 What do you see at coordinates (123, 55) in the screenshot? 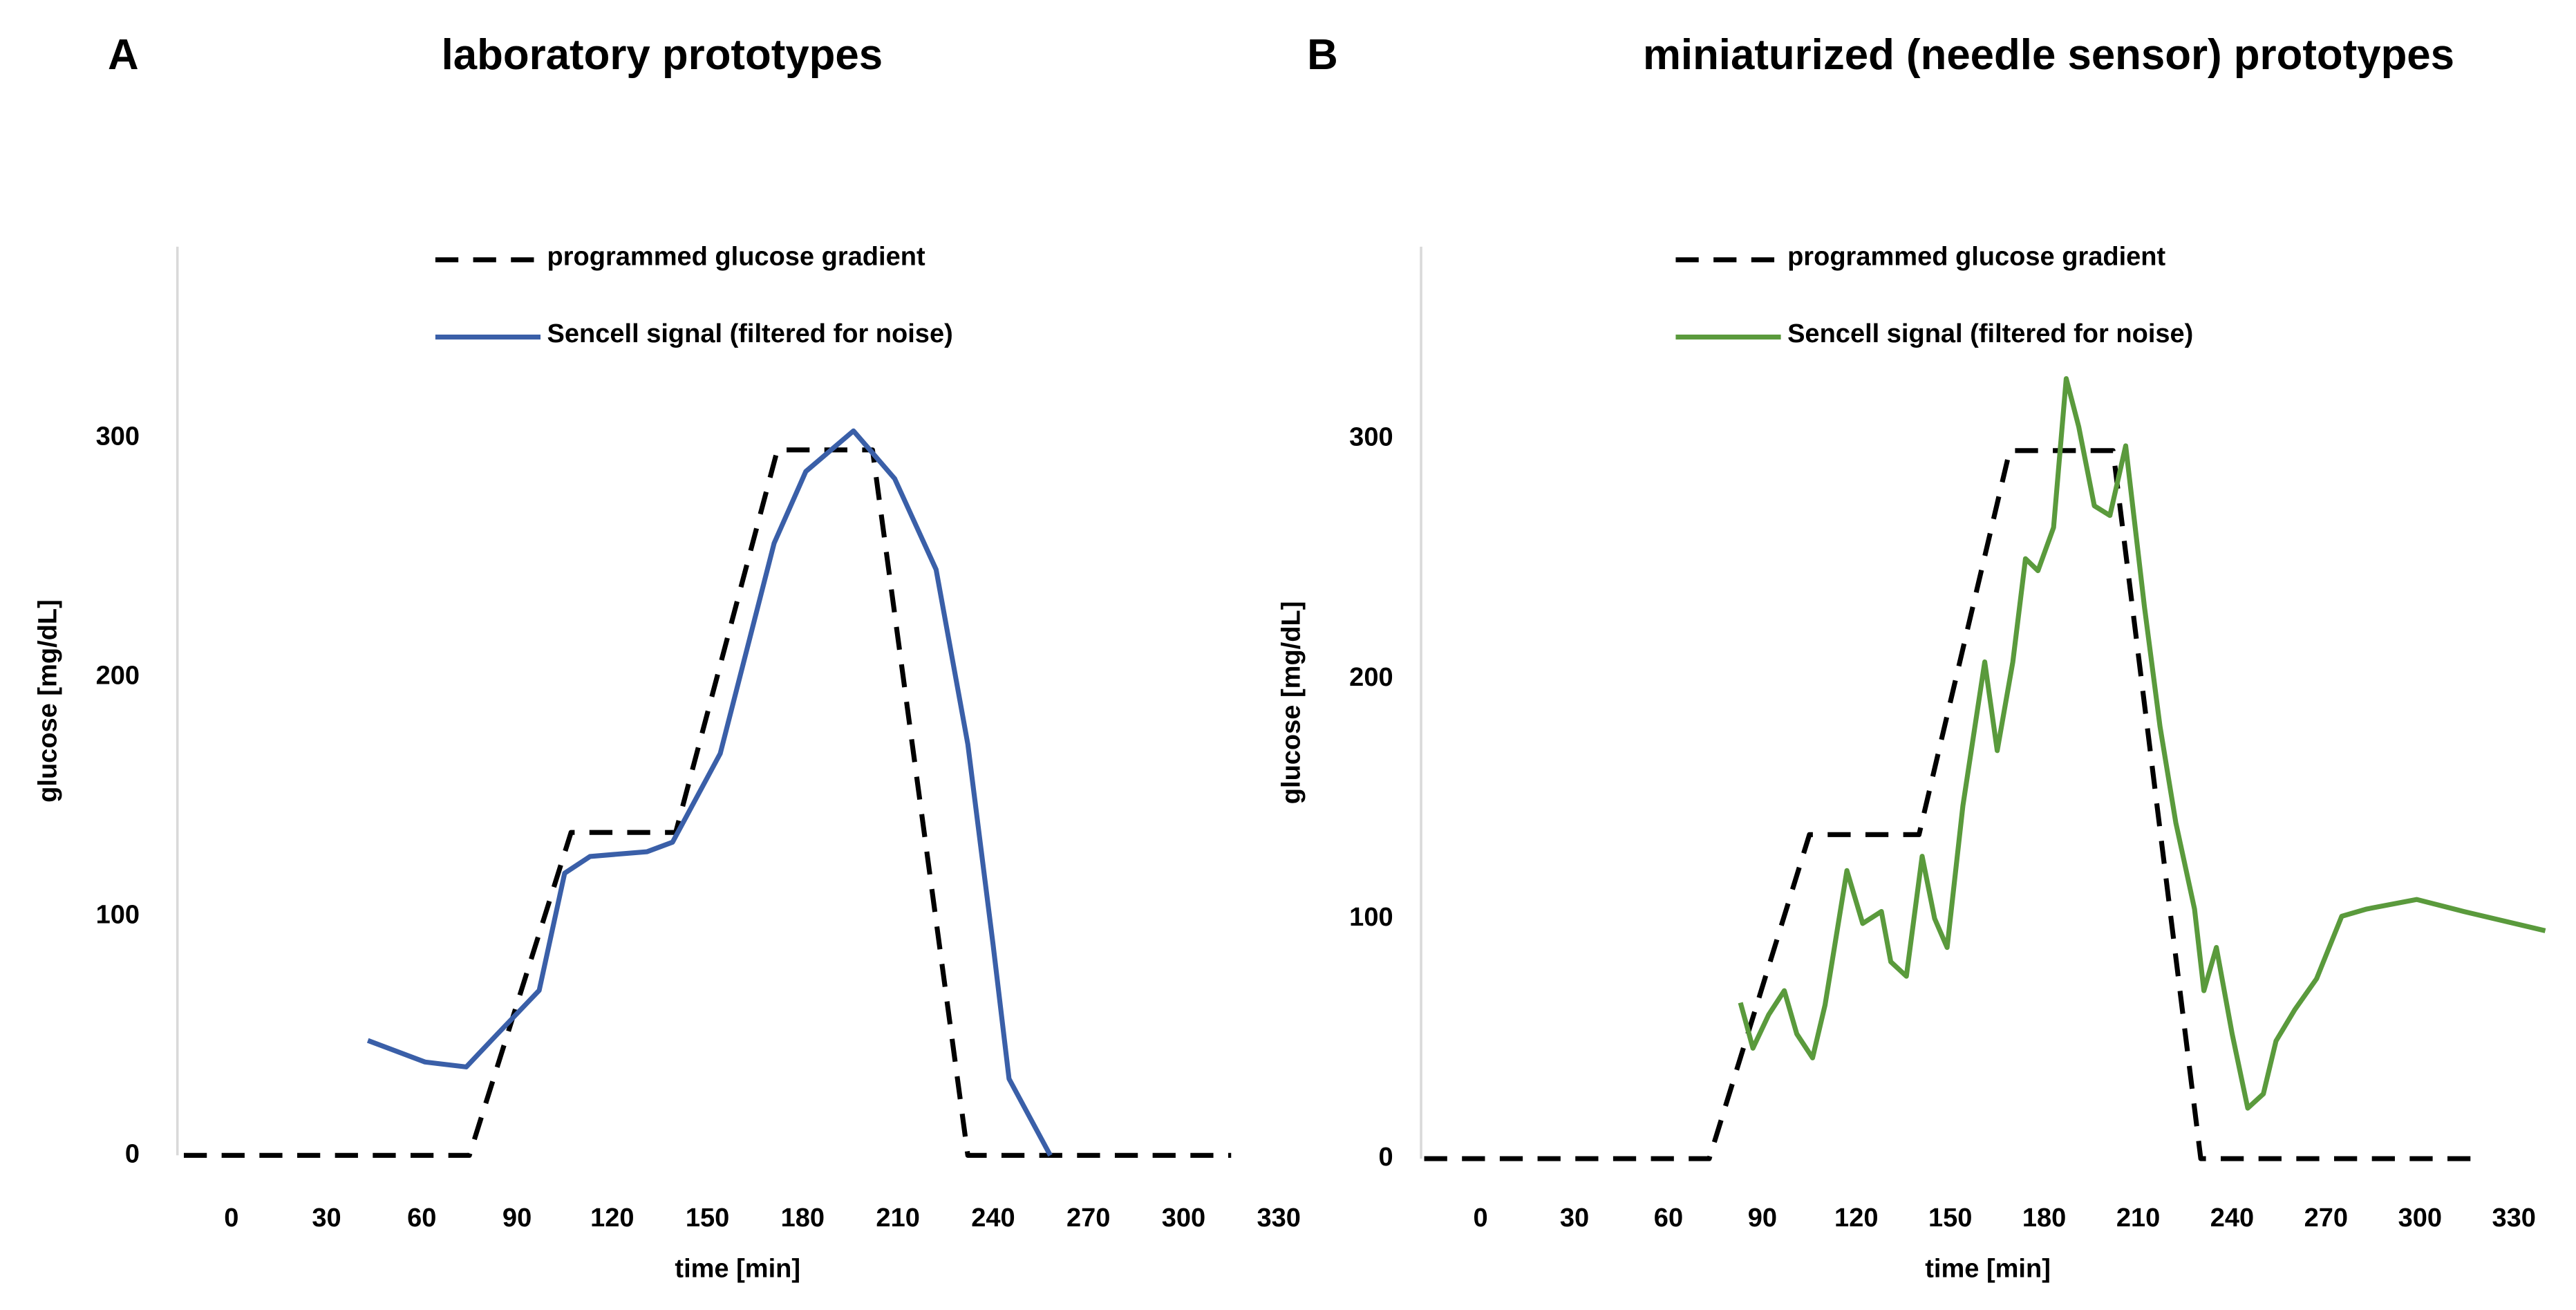
I see `panel-label: A` at bounding box center [123, 55].